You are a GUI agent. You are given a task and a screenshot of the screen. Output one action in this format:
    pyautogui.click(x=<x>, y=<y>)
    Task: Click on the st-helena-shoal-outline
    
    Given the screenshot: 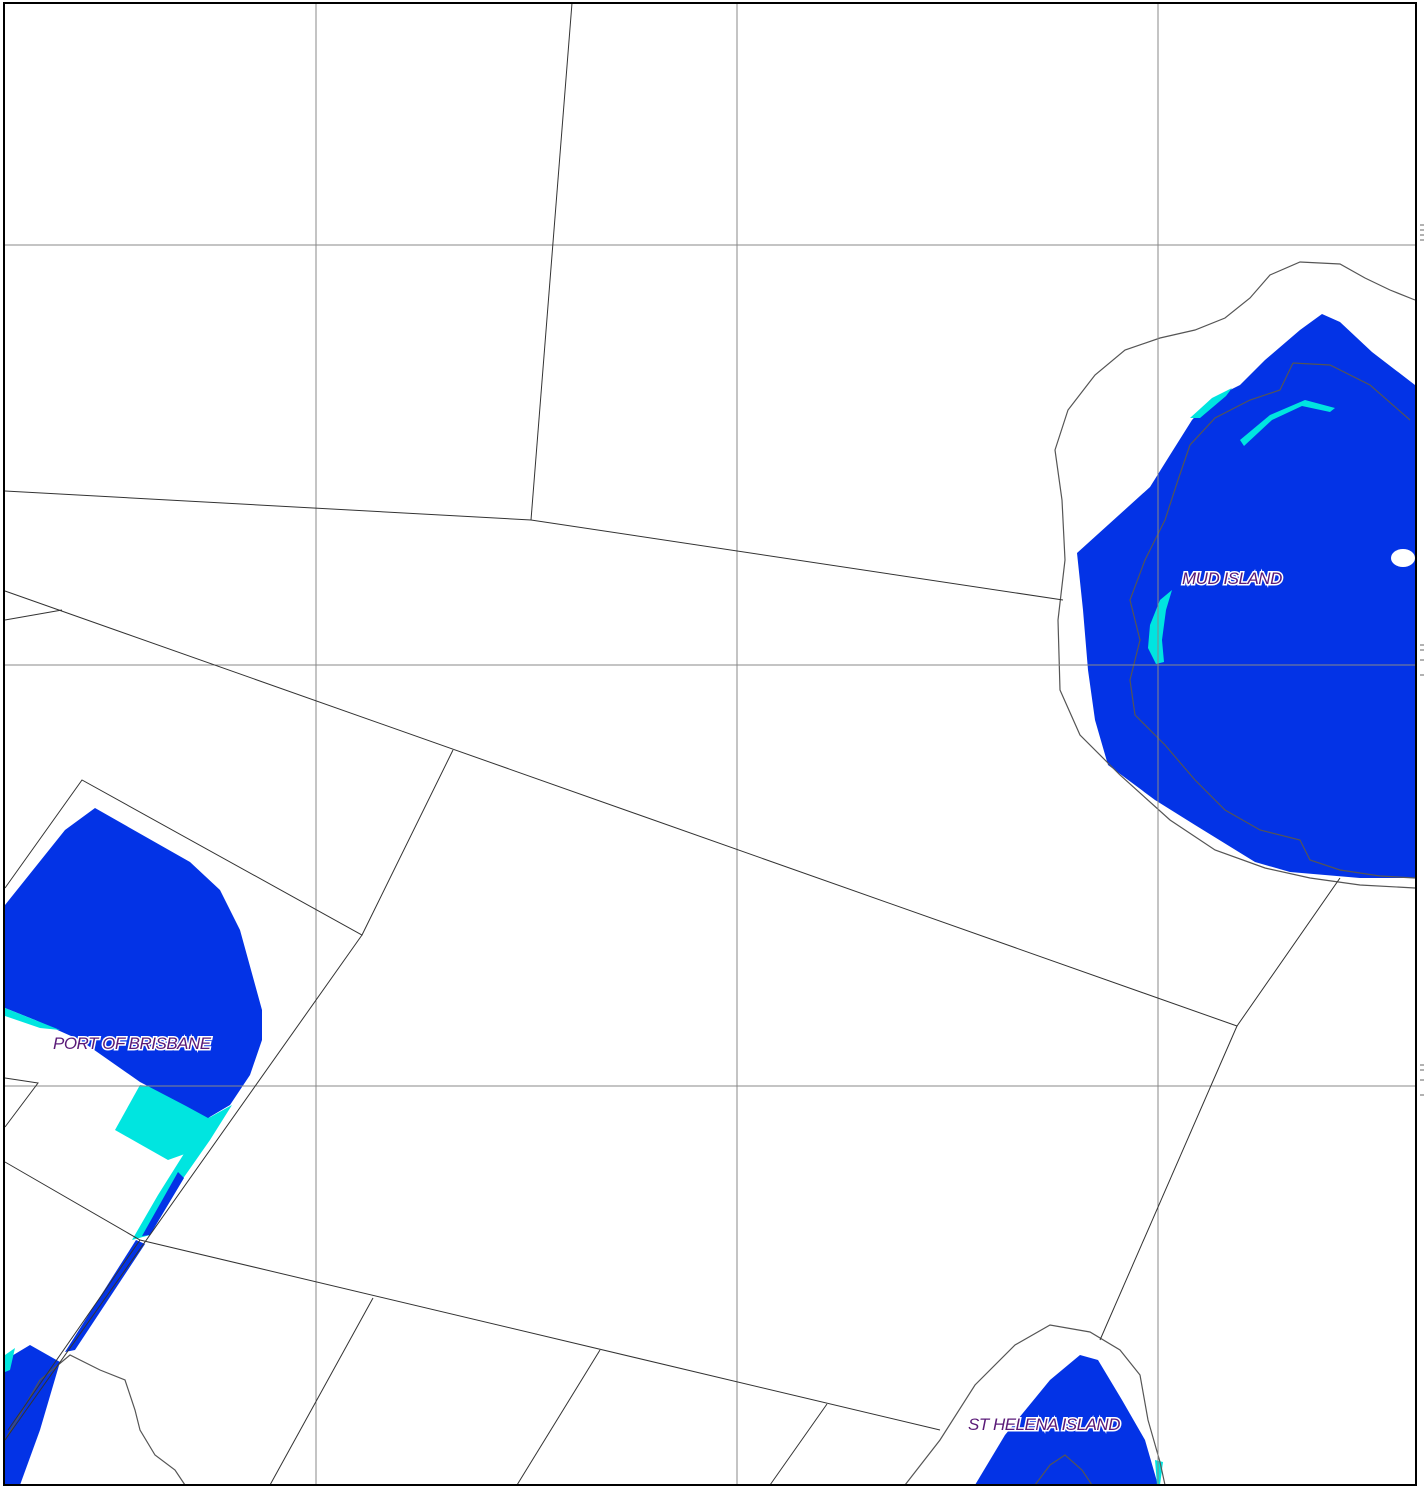 What is the action you would take?
    pyautogui.click(x=1035, y=1405)
    